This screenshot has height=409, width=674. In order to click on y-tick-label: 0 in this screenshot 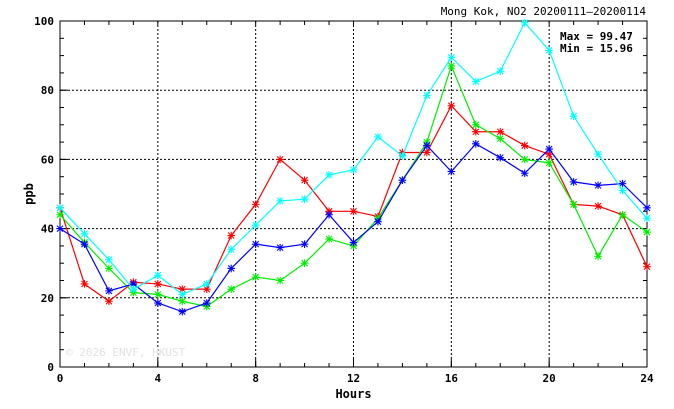, I will do `click(50, 367)`.